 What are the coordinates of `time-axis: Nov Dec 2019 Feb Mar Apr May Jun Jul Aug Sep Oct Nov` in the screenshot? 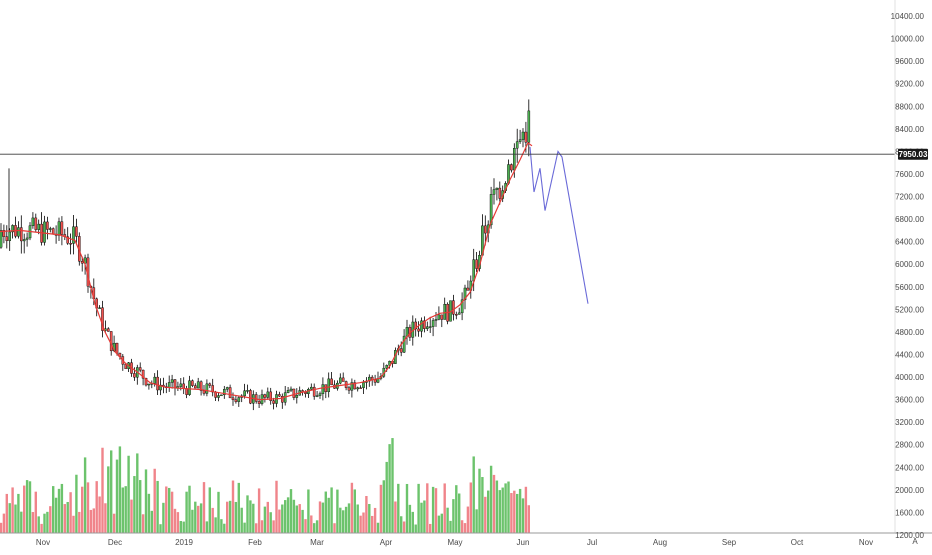 It's located at (454, 542).